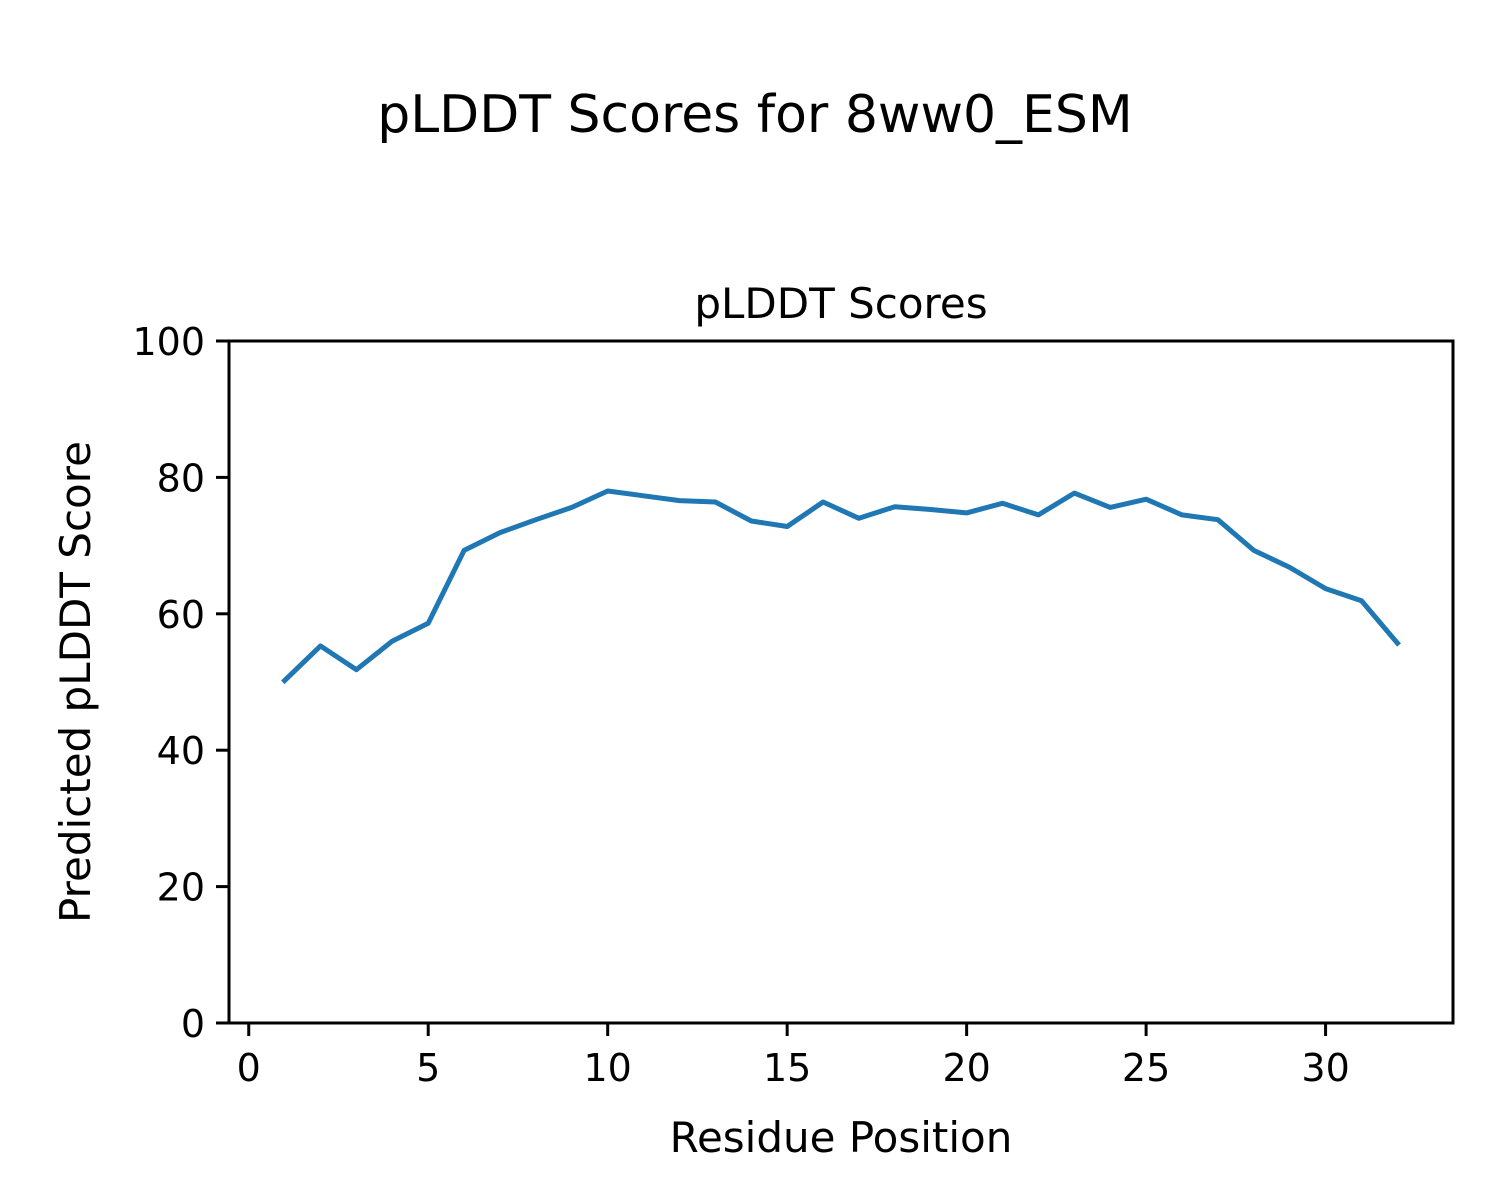 Image resolution: width=1500 pixels, height=1200 pixels. What do you see at coordinates (966, 1068) in the screenshot?
I see `x-tick-label: 20` at bounding box center [966, 1068].